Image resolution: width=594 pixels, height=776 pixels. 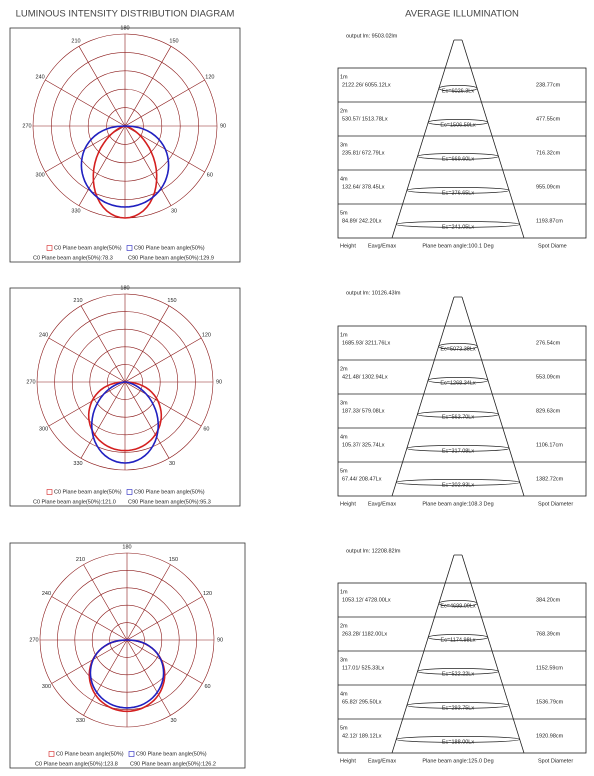 I want to click on beam-angle: C90 Plane beam angle(50%):126.2, so click(x=173, y=764).